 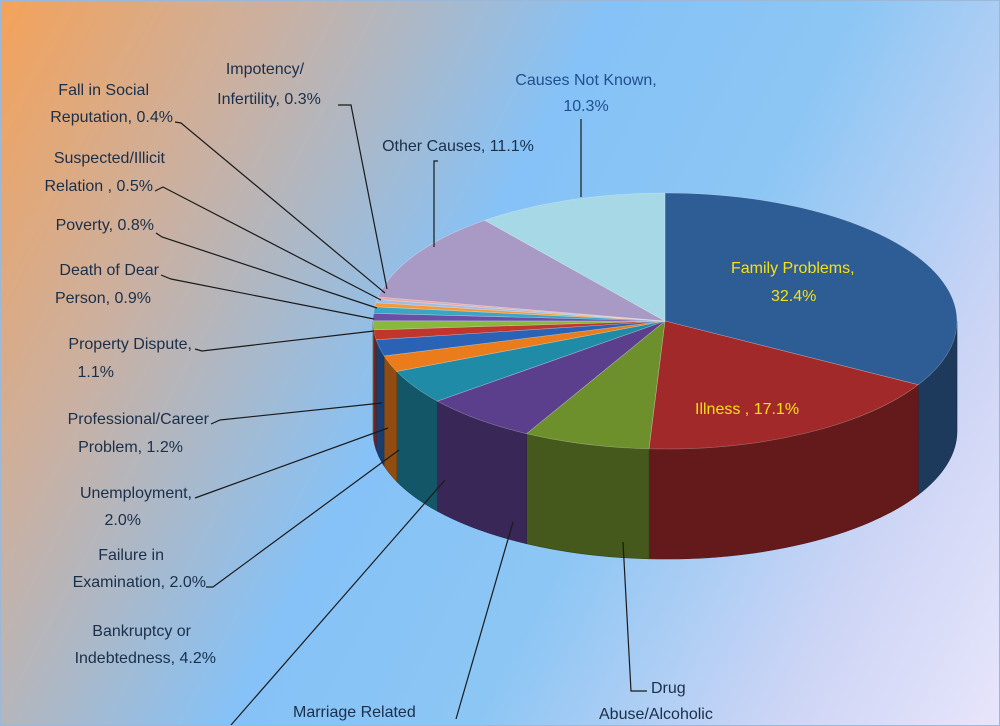 What do you see at coordinates (104, 172) in the screenshot?
I see `label-suspected-illicit-relation-0-5: Suspected/Illicit Relation , 0.5%` at bounding box center [104, 172].